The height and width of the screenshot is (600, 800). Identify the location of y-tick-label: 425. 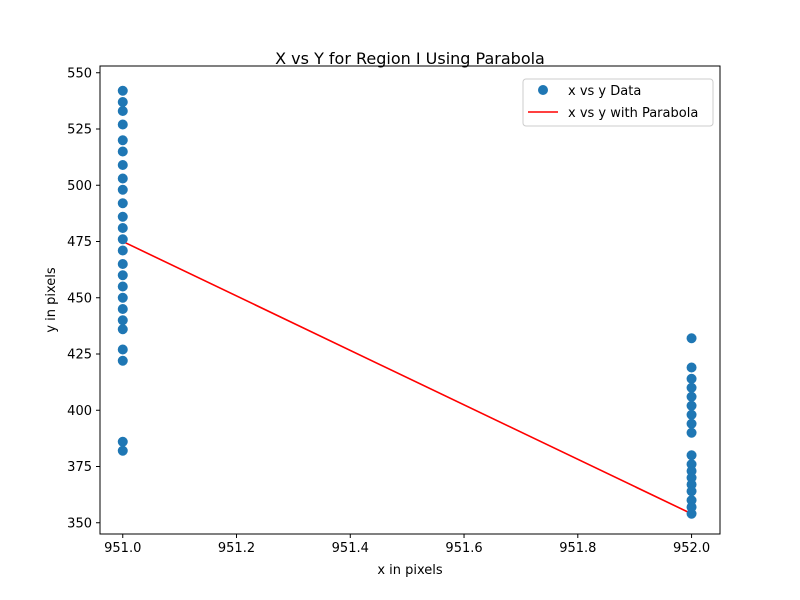
(79, 355).